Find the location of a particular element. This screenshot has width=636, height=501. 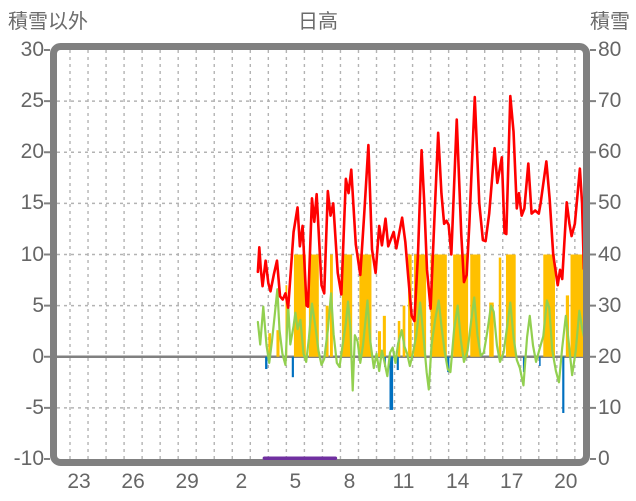

x-axis-tick-label: 17 is located at coordinates (512, 481).